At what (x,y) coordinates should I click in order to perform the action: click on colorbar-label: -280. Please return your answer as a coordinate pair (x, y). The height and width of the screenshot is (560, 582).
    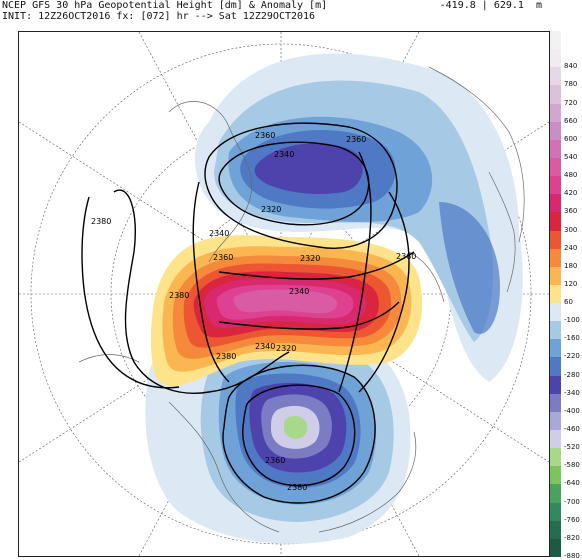
    Looking at the image, I should click on (572, 374).